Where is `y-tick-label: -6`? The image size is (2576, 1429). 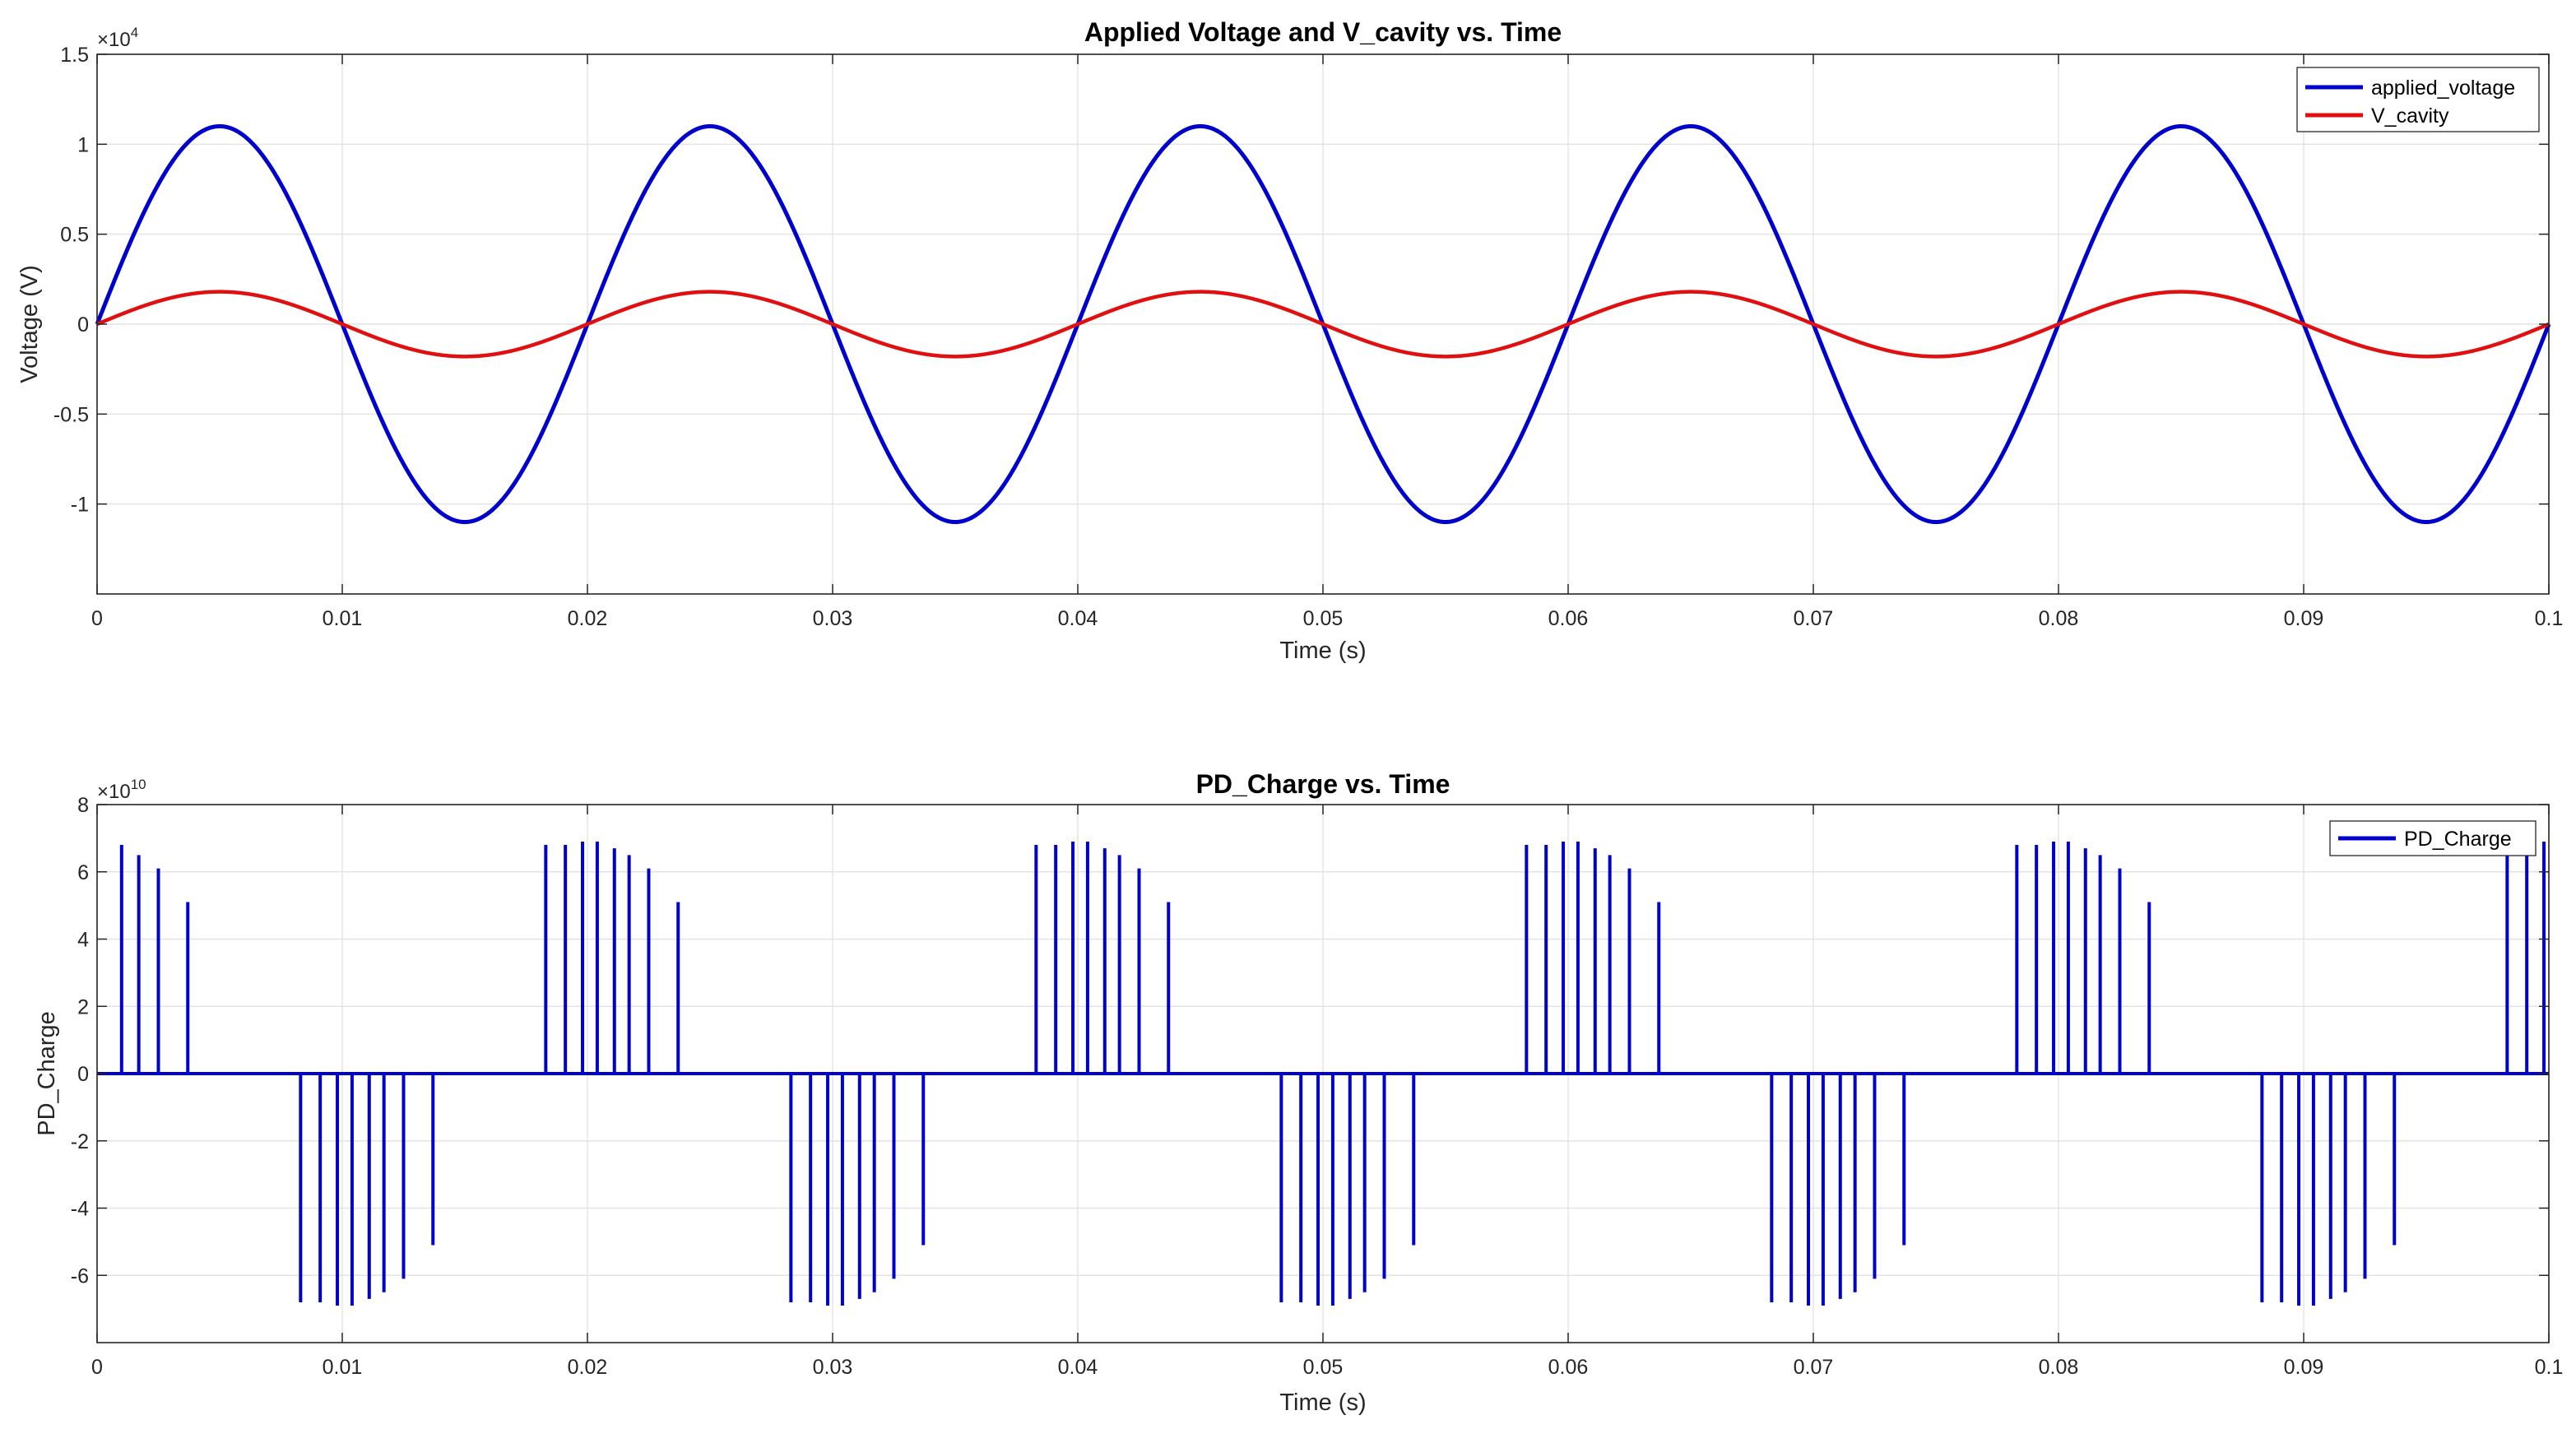 y-tick-label: -6 is located at coordinates (80, 1275).